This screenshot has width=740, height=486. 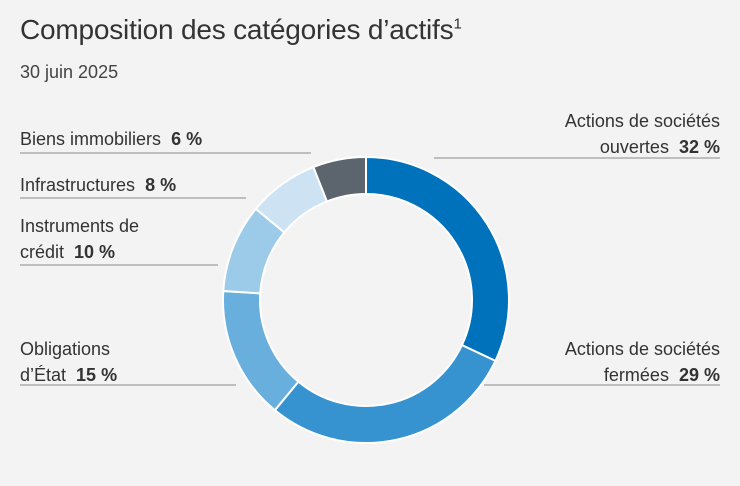 What do you see at coordinates (699, 375) in the screenshot?
I see `value-actions-fermees: 29 %` at bounding box center [699, 375].